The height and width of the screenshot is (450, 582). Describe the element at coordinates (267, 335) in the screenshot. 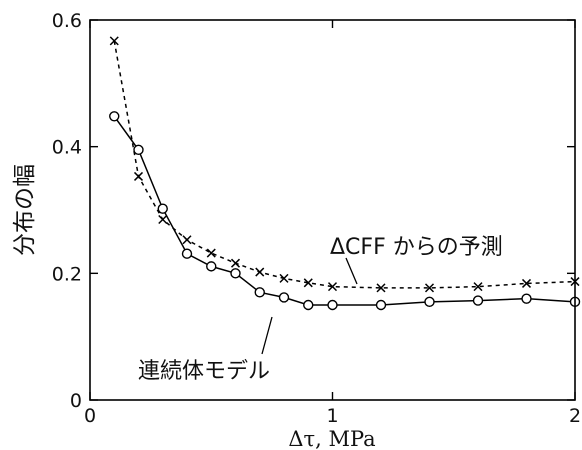

I see `leader-line-continuum` at that location.